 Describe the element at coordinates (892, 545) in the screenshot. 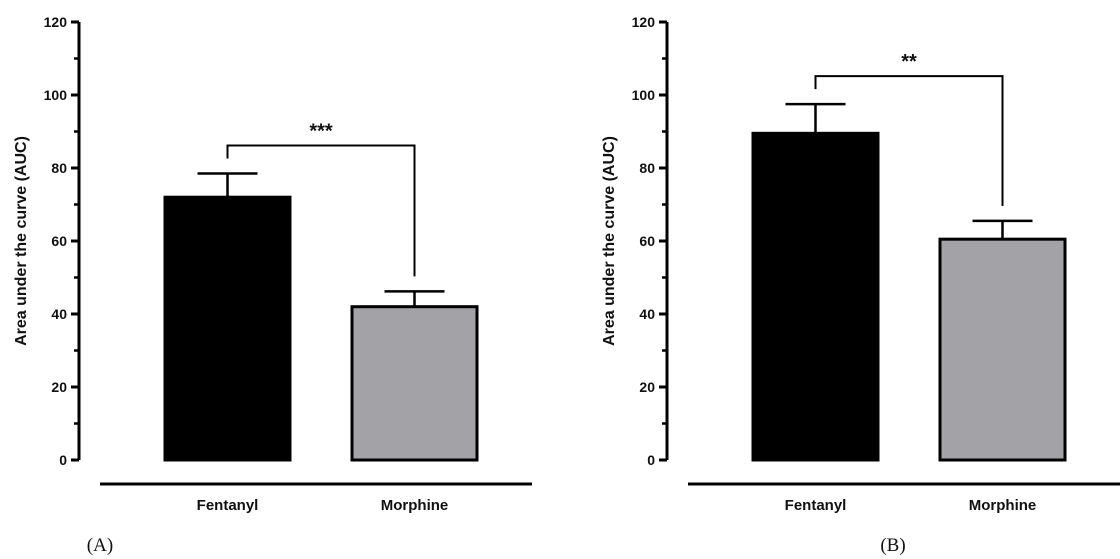

I see `panel-label: (B)` at that location.